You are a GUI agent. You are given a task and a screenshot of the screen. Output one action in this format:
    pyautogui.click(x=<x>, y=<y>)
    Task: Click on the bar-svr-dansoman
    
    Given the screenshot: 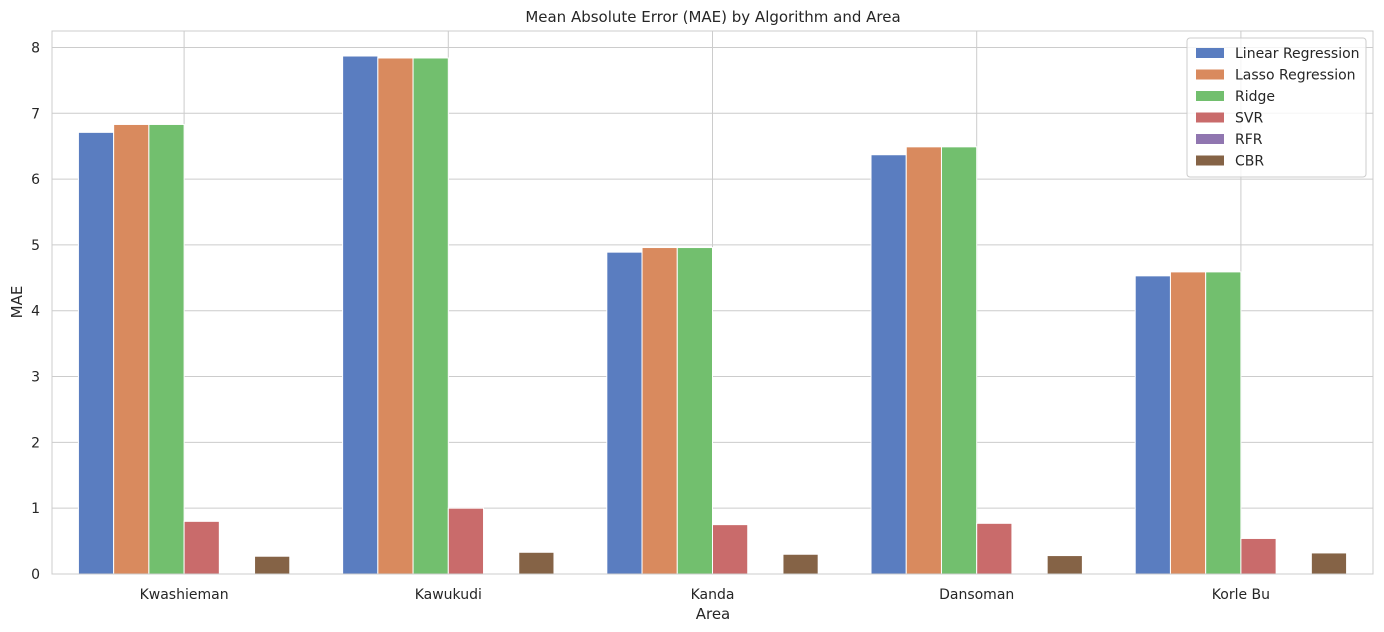 What is the action you would take?
    pyautogui.click(x=994, y=548)
    